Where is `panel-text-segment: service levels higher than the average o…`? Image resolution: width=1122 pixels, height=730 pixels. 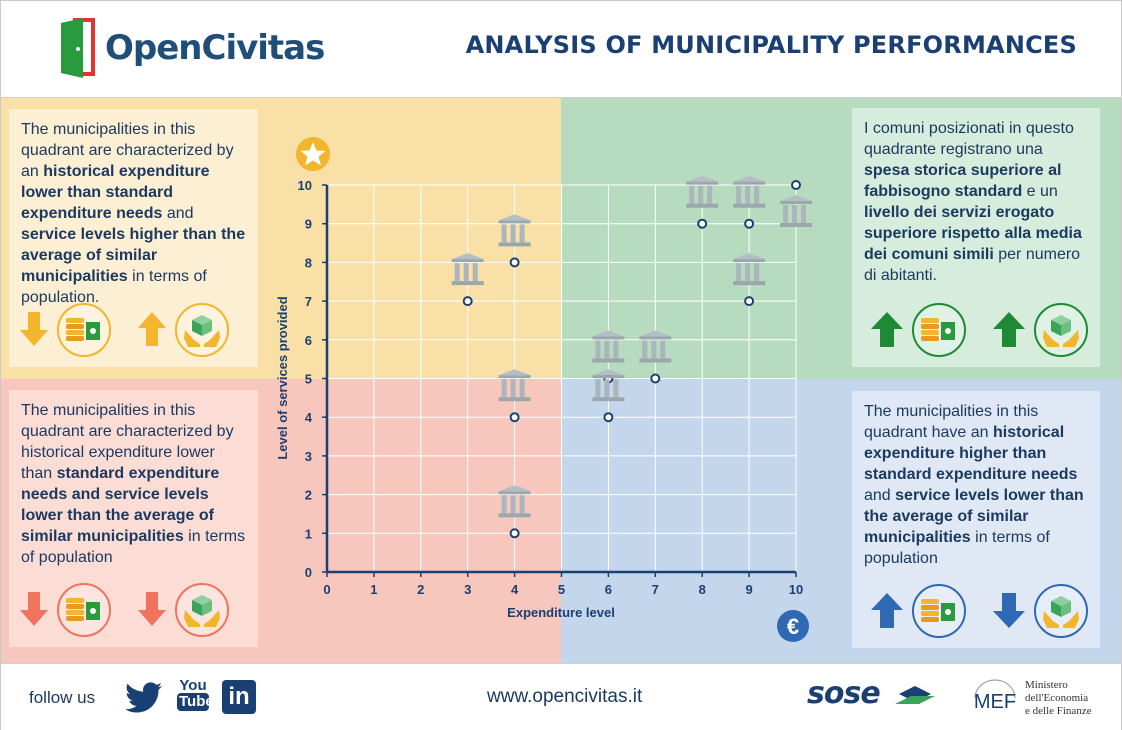 panel-text-segment: service levels higher than the average o… is located at coordinates (133, 255).